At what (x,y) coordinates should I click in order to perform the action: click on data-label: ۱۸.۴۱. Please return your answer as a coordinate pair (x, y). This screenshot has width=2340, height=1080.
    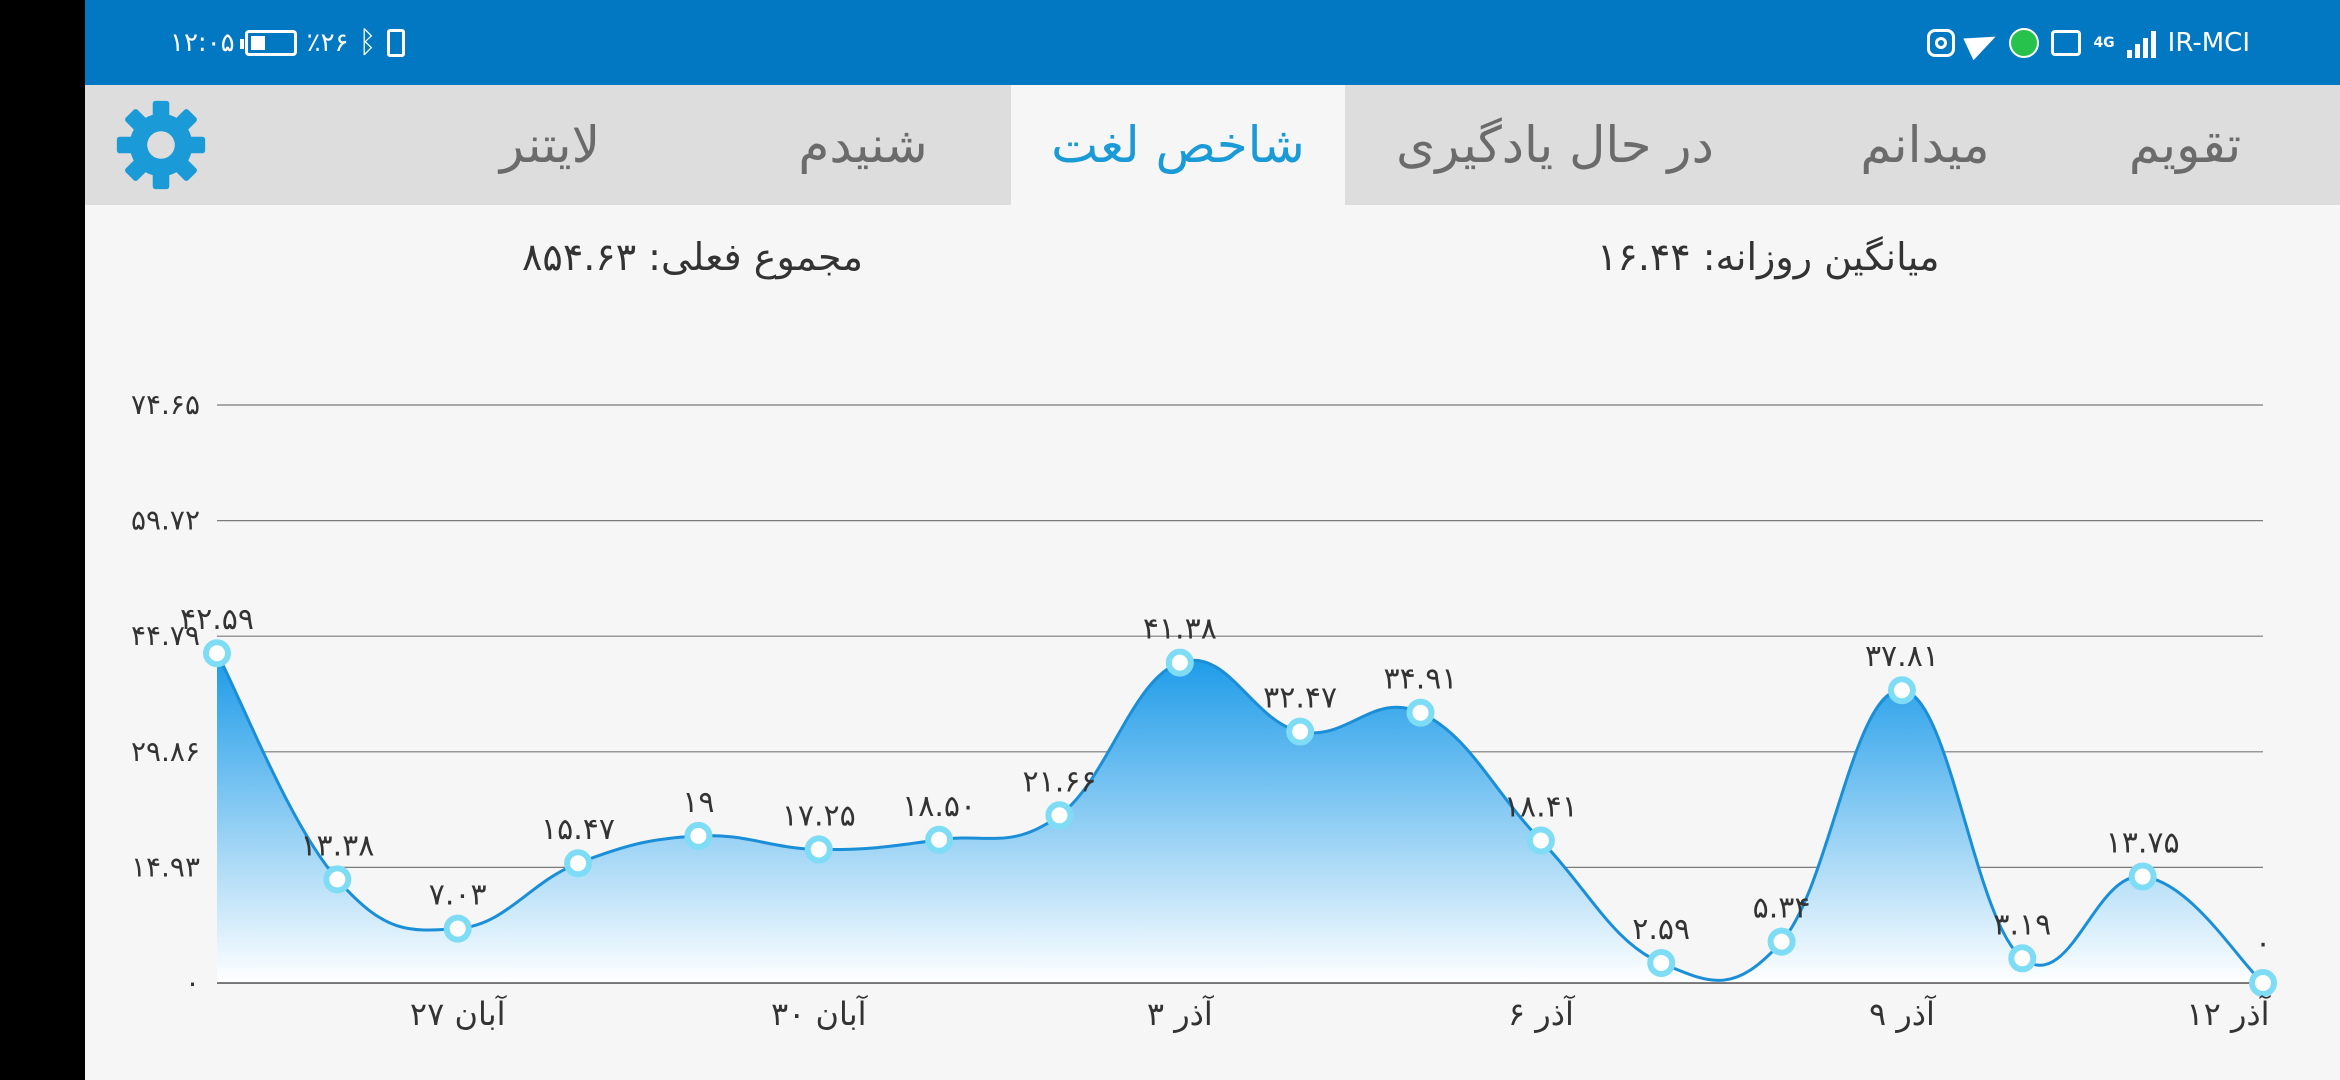
    Looking at the image, I should click on (1541, 806).